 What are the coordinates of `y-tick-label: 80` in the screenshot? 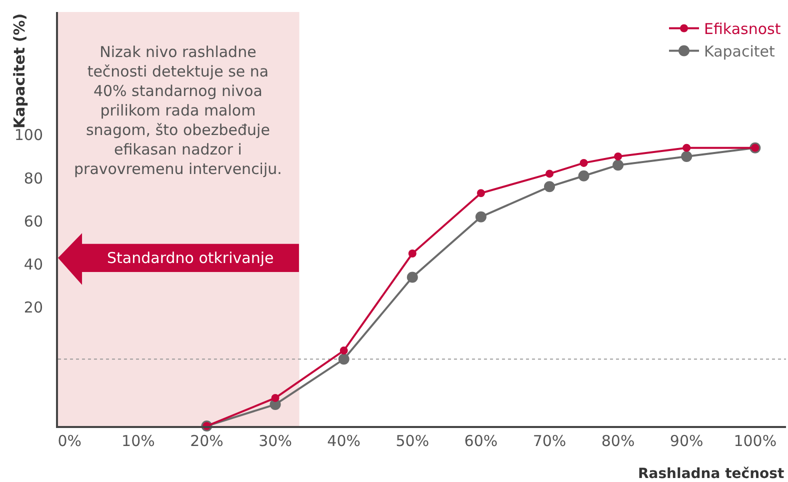 It's located at (33, 178).